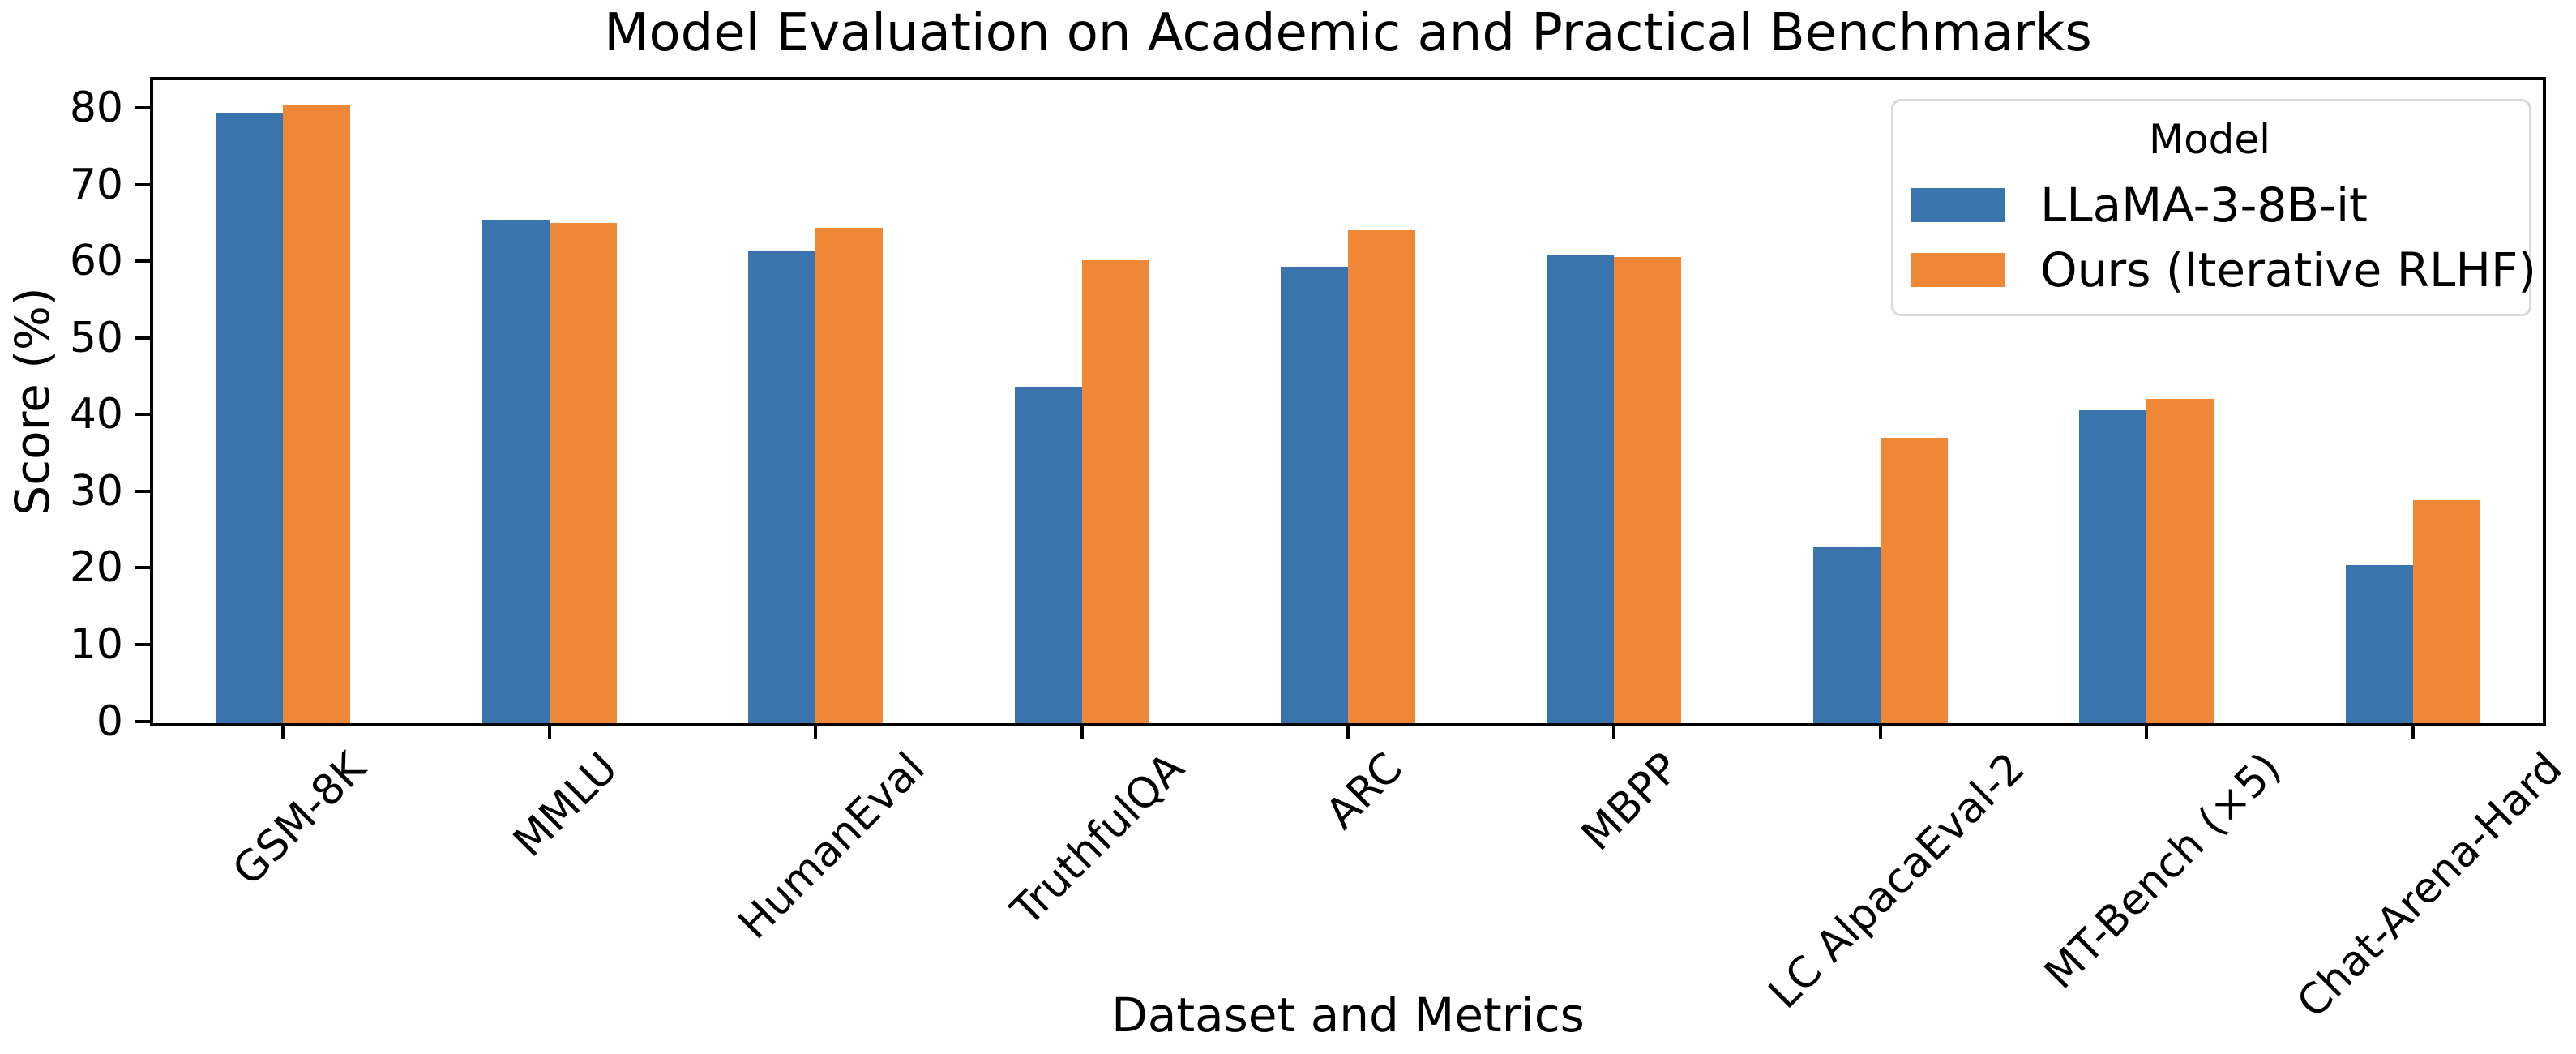 The height and width of the screenshot is (1054, 2576). What do you see at coordinates (96, 568) in the screenshot?
I see `y-tick-label: 20` at bounding box center [96, 568].